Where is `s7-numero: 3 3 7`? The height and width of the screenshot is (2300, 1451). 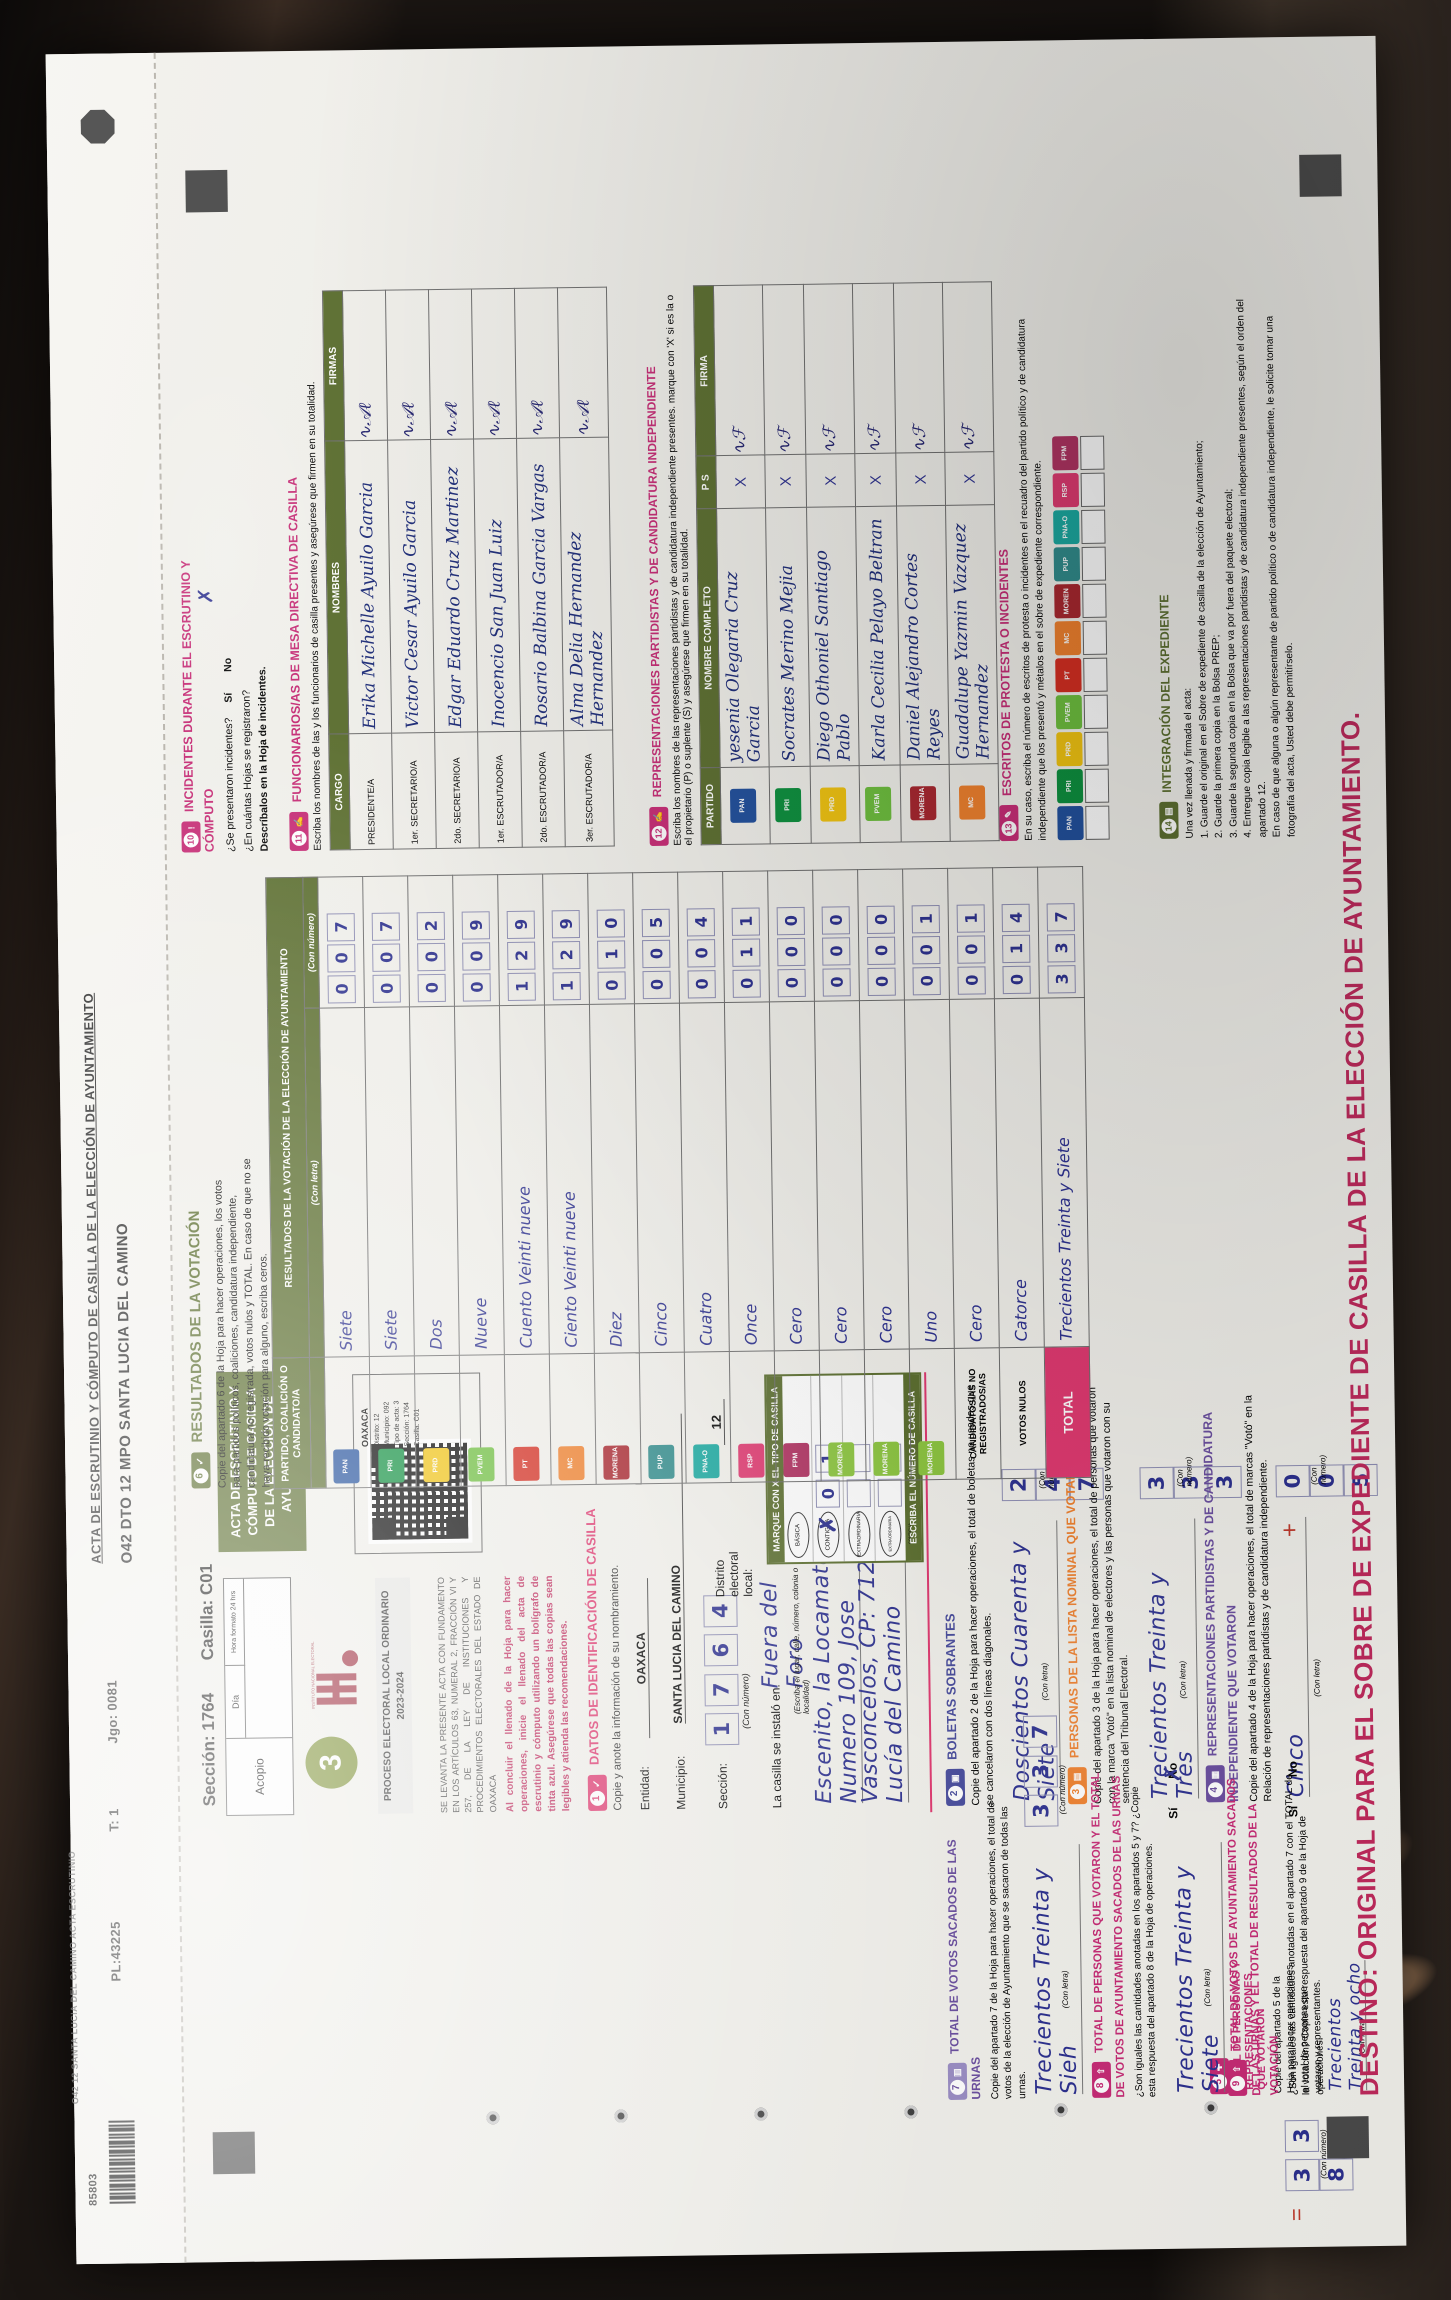
s7-numero: 3 3 7 is located at coordinates (1040, 1770).